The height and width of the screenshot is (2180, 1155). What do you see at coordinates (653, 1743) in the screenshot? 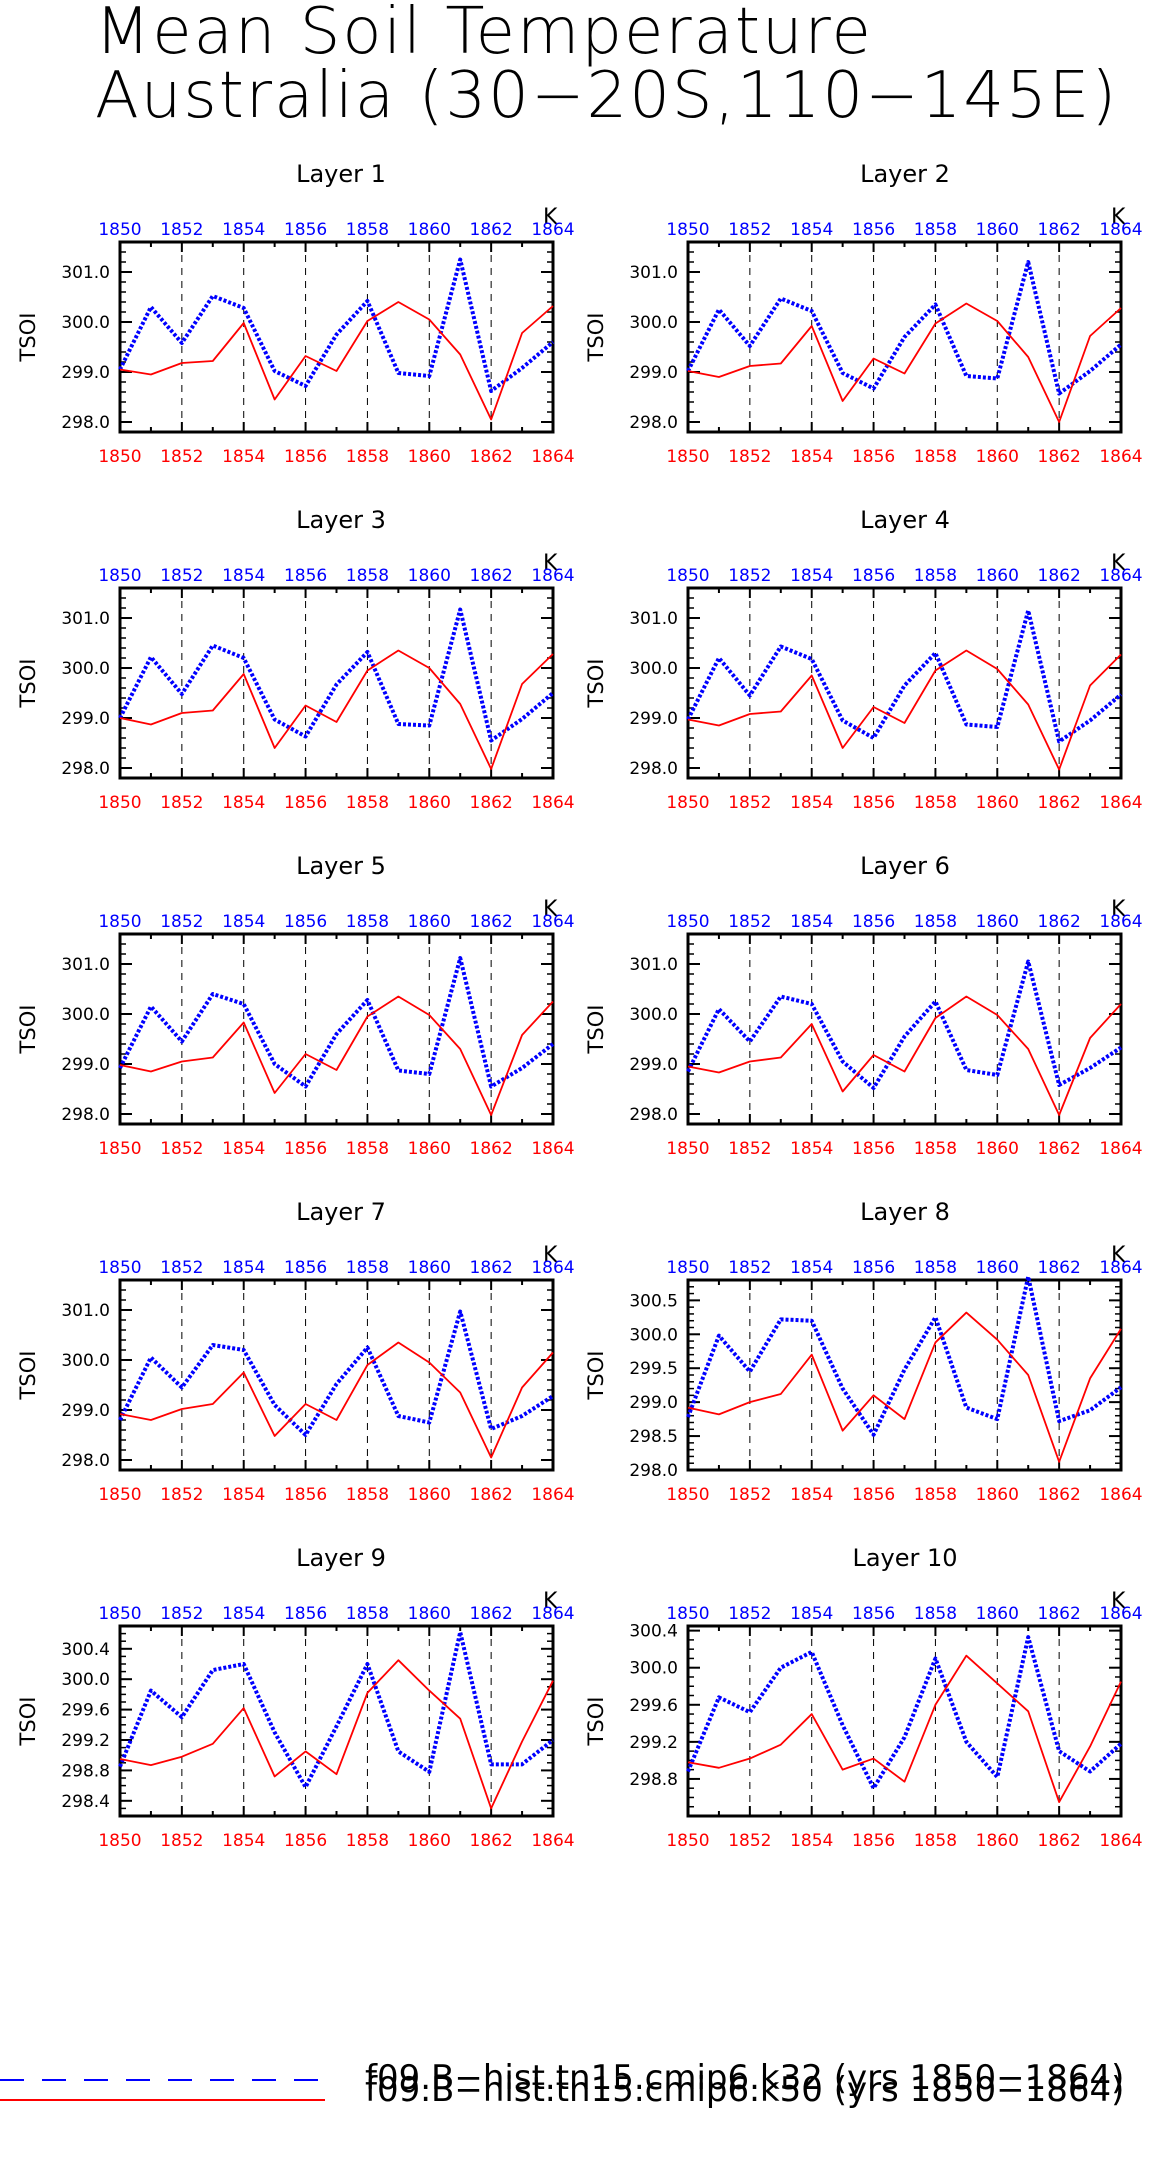
I see `y-tick-label: 299.2` at bounding box center [653, 1743].